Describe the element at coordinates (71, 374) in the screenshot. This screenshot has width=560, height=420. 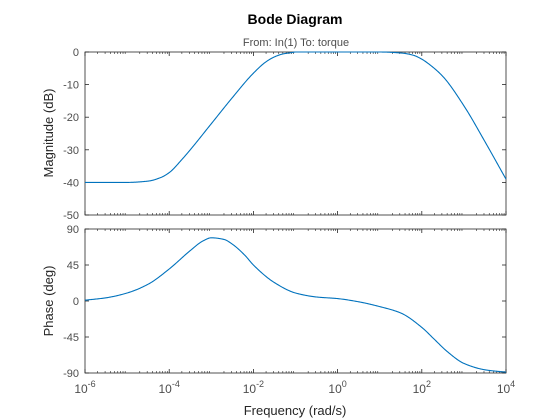
I see `phase-ytick-label: -90` at that location.